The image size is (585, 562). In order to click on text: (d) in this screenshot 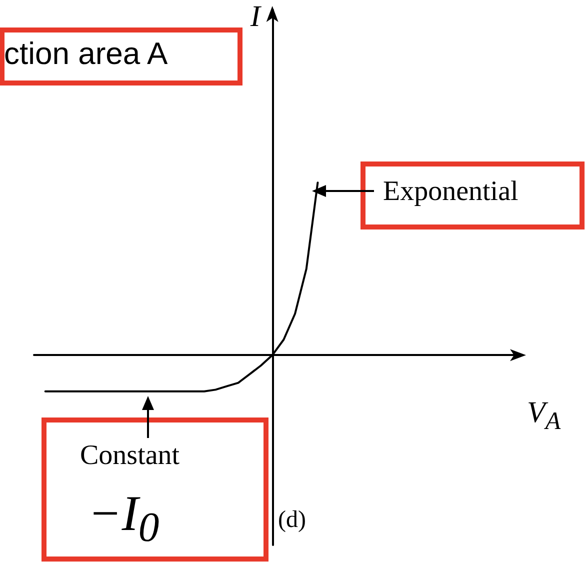, I will do `click(292, 520)`.